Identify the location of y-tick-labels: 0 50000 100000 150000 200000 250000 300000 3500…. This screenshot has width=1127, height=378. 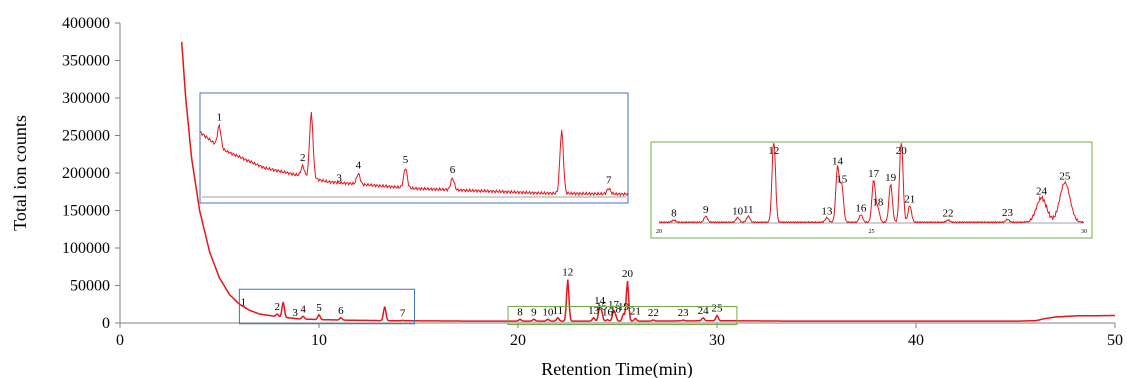
(91, 173).